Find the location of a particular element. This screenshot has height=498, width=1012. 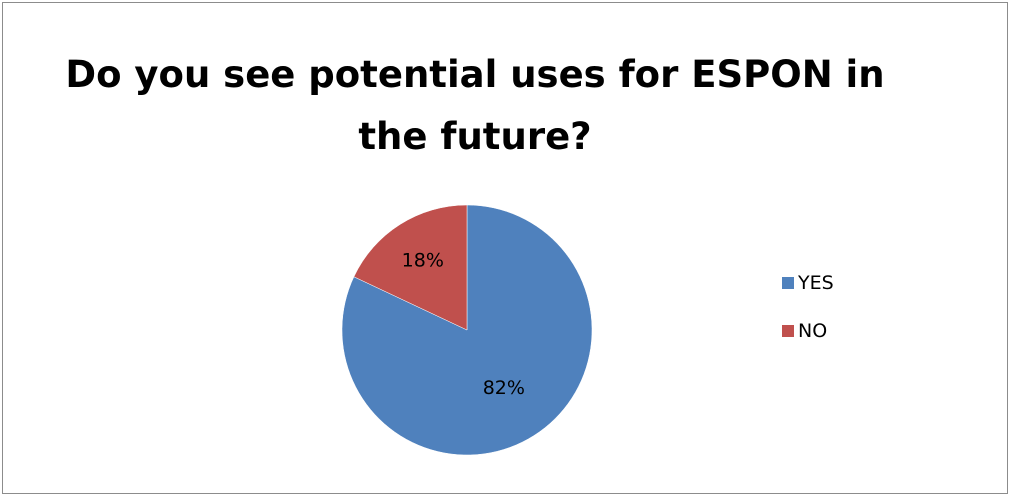

data-label-no: 18% is located at coordinates (423, 260).